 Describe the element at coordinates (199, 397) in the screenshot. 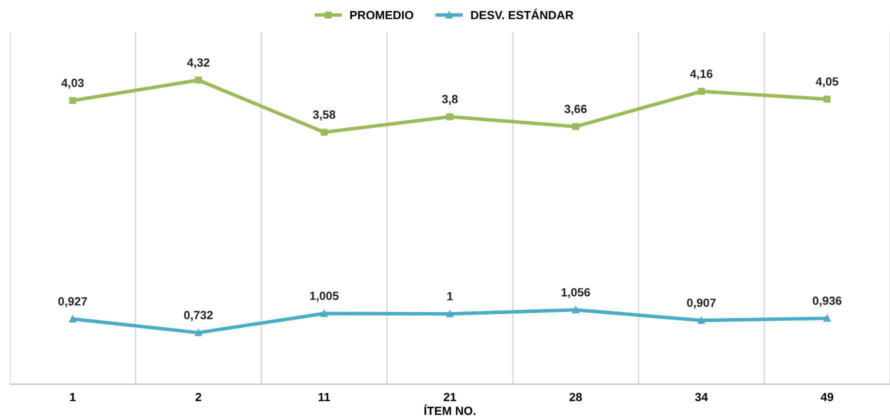

I see `x-tick-label: 2` at that location.